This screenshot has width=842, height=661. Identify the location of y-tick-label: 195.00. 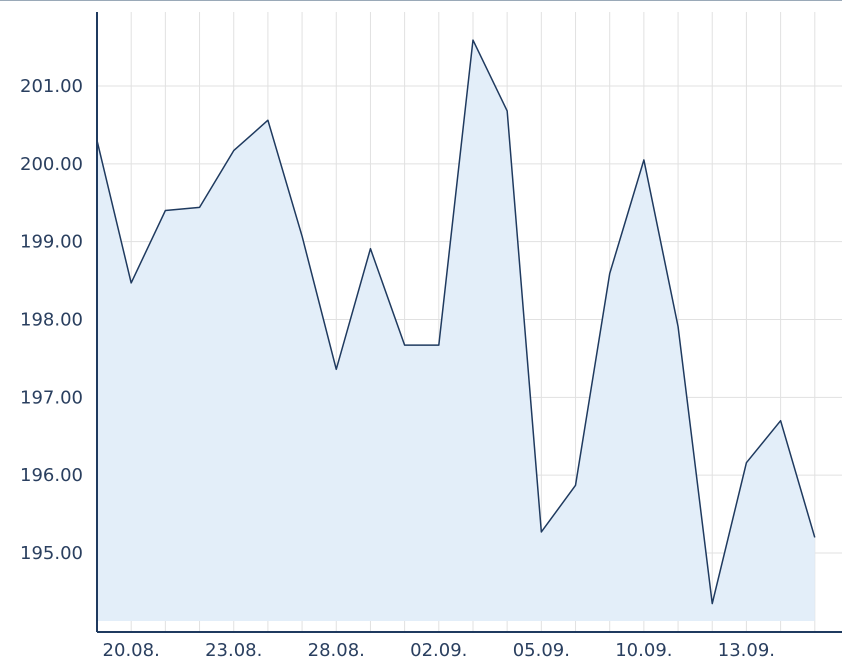
(51, 553).